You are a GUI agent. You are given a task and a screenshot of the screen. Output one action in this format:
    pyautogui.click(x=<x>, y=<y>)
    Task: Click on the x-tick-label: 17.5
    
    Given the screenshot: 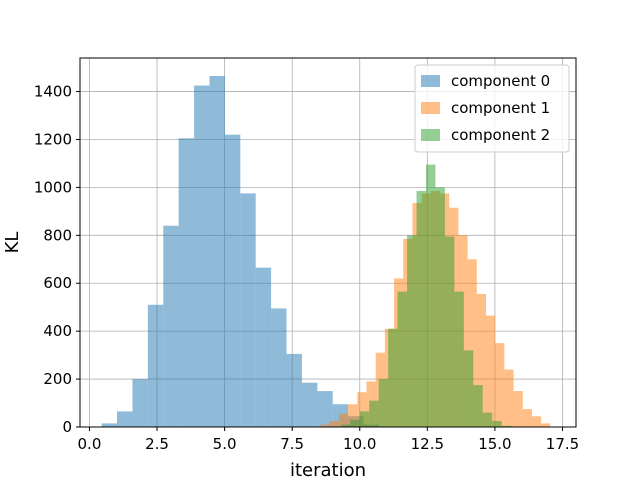 What is the action you would take?
    pyautogui.click(x=562, y=444)
    